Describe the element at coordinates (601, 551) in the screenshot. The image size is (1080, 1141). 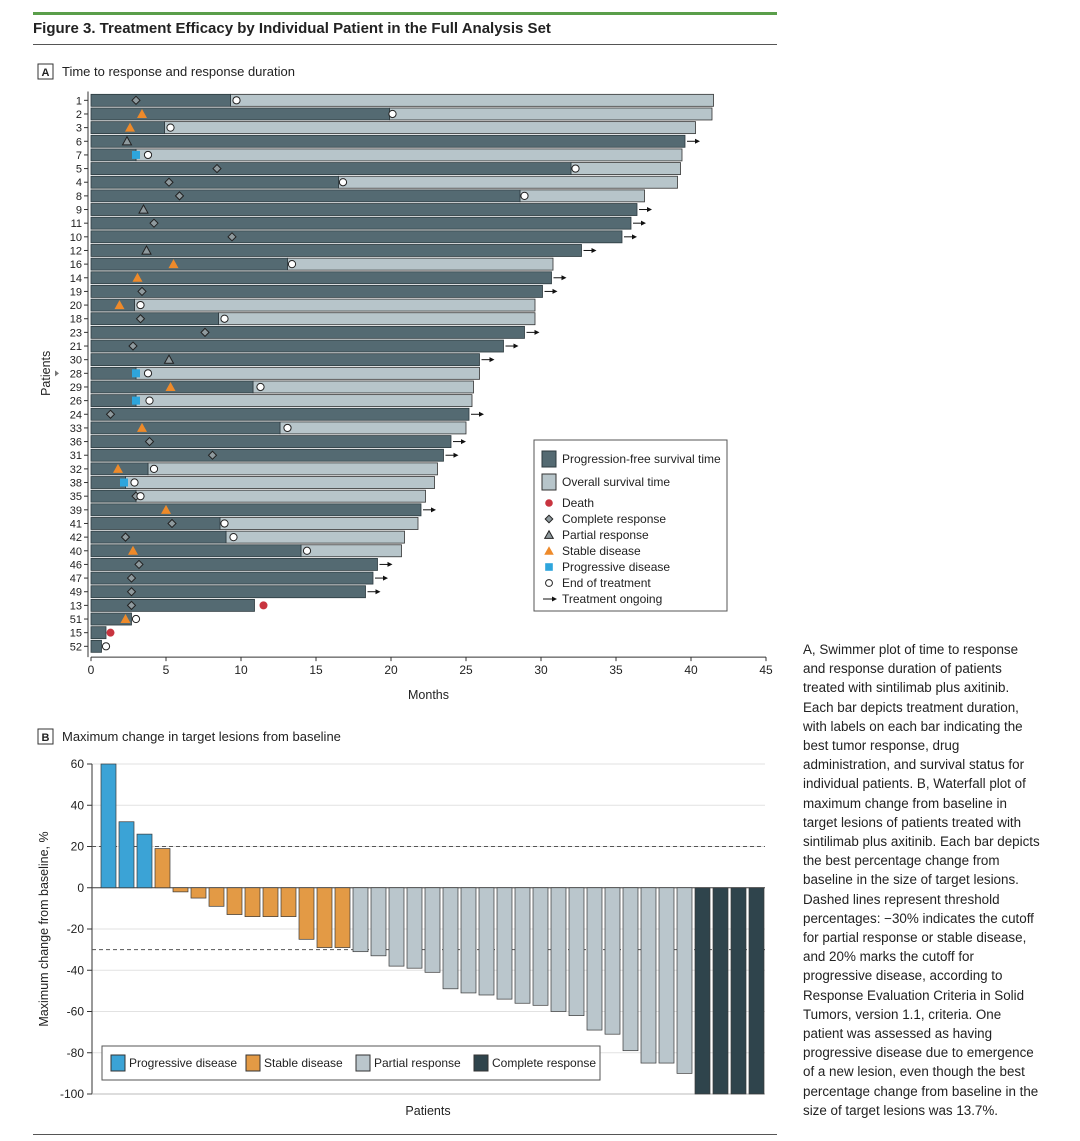
I see `legend-label: Stable disease` at that location.